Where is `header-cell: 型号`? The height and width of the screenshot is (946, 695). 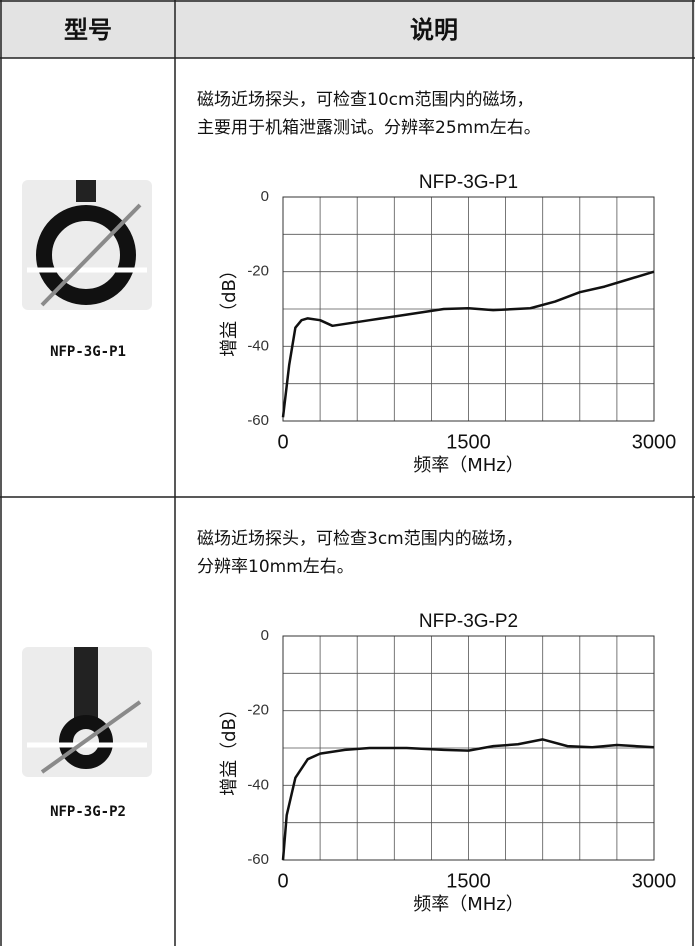
header-cell: 型号 is located at coordinates (88, 30).